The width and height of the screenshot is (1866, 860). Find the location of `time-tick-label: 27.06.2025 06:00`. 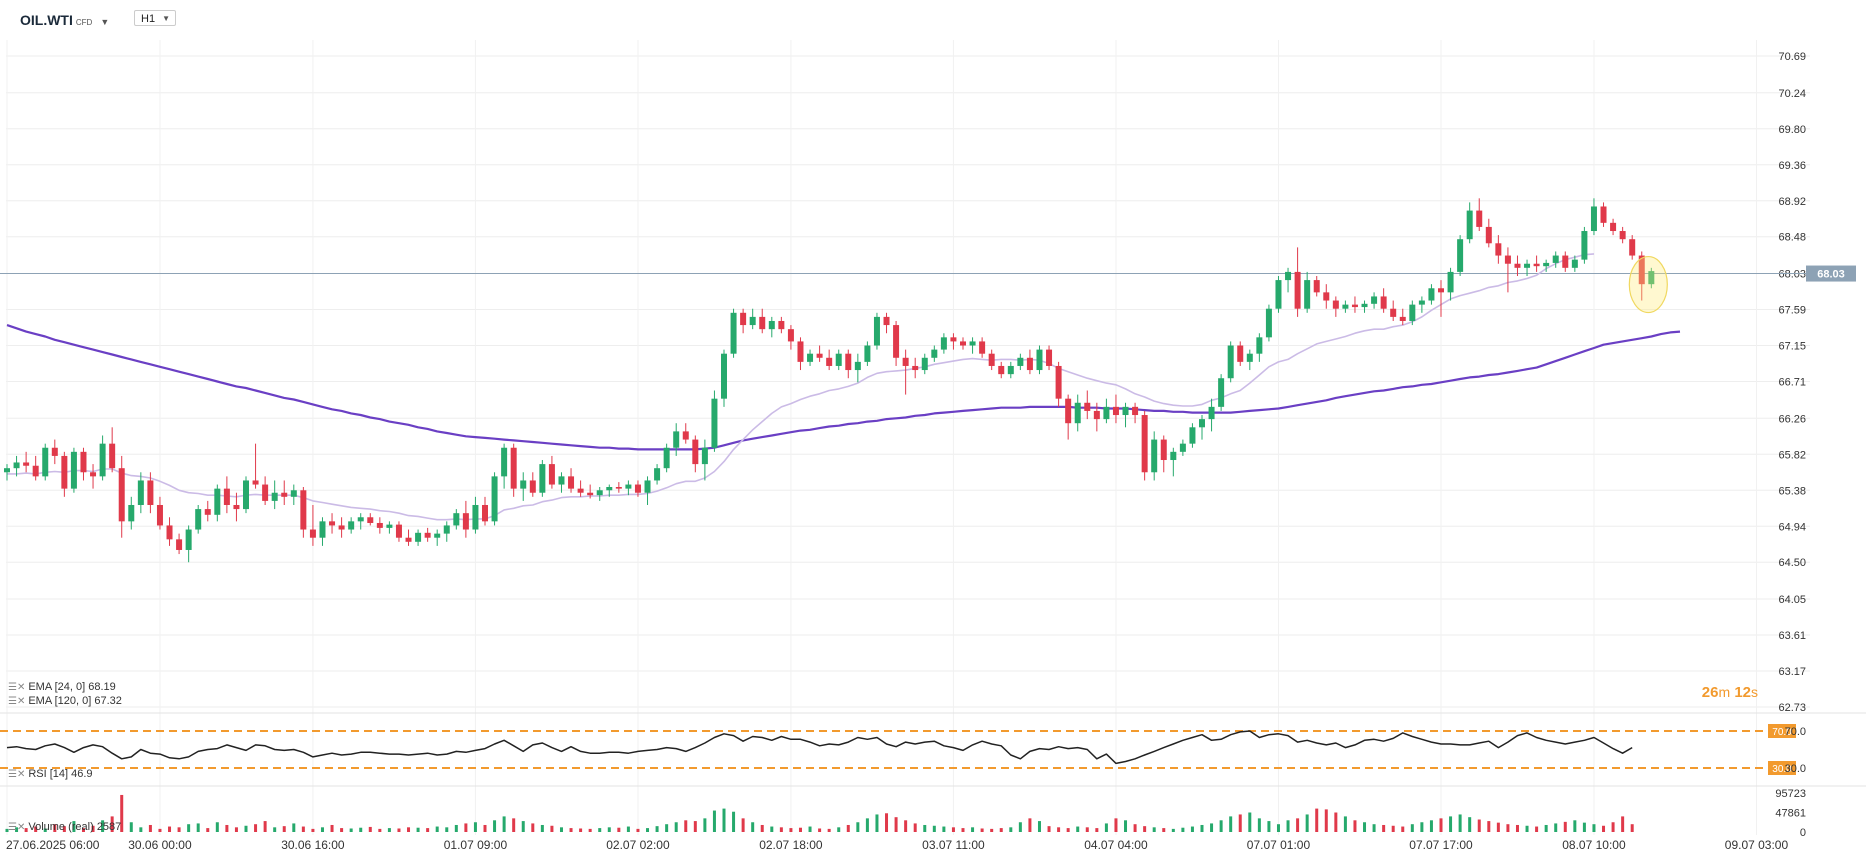

time-tick-label: 27.06.2025 06:00 is located at coordinates (53, 845).